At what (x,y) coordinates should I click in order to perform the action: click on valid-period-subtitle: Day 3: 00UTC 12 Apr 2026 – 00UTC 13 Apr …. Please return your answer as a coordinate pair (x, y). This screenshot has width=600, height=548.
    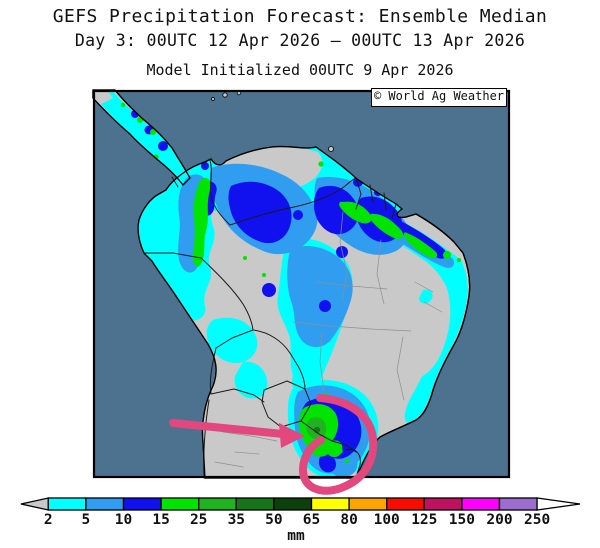
    Looking at the image, I should click on (300, 40).